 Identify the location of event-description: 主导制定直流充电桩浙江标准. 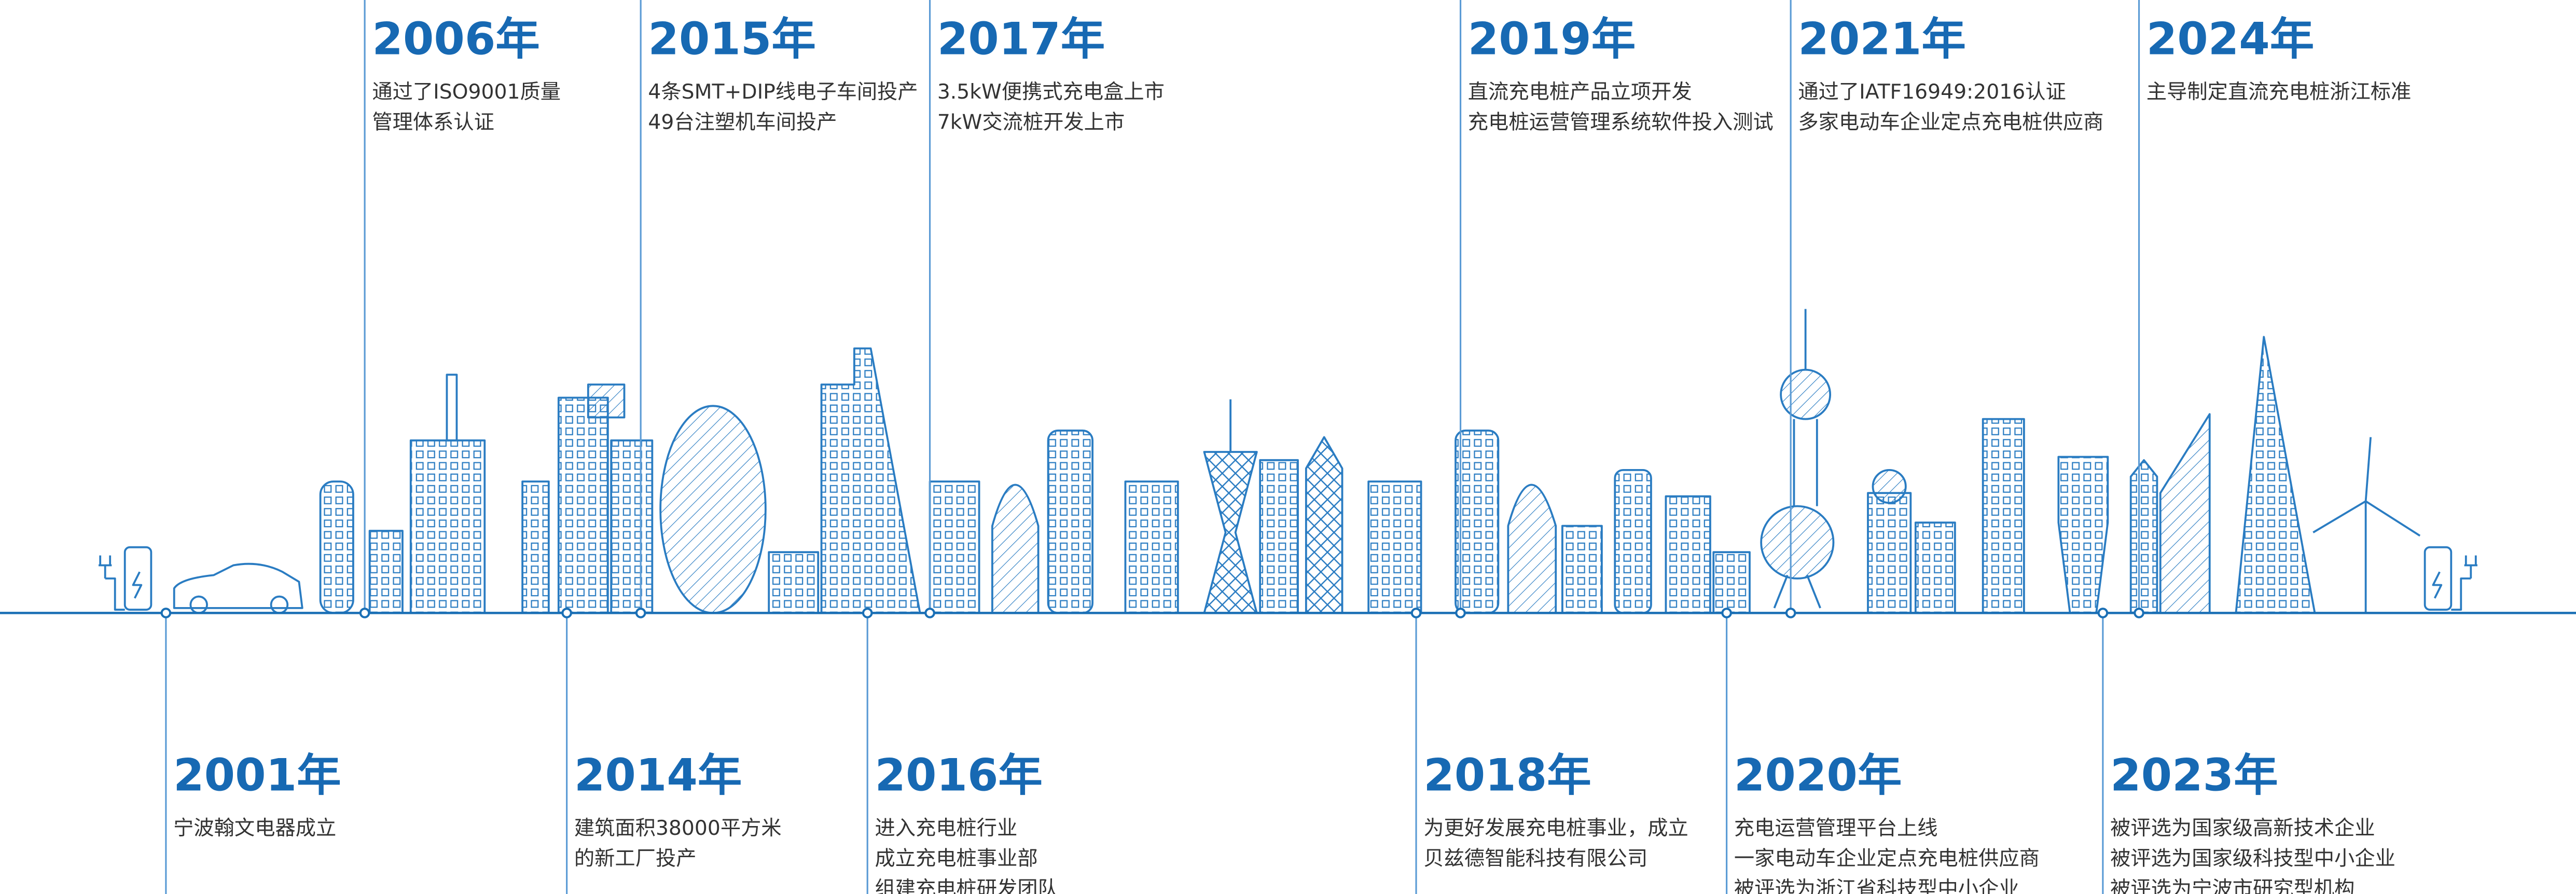
(2278, 92).